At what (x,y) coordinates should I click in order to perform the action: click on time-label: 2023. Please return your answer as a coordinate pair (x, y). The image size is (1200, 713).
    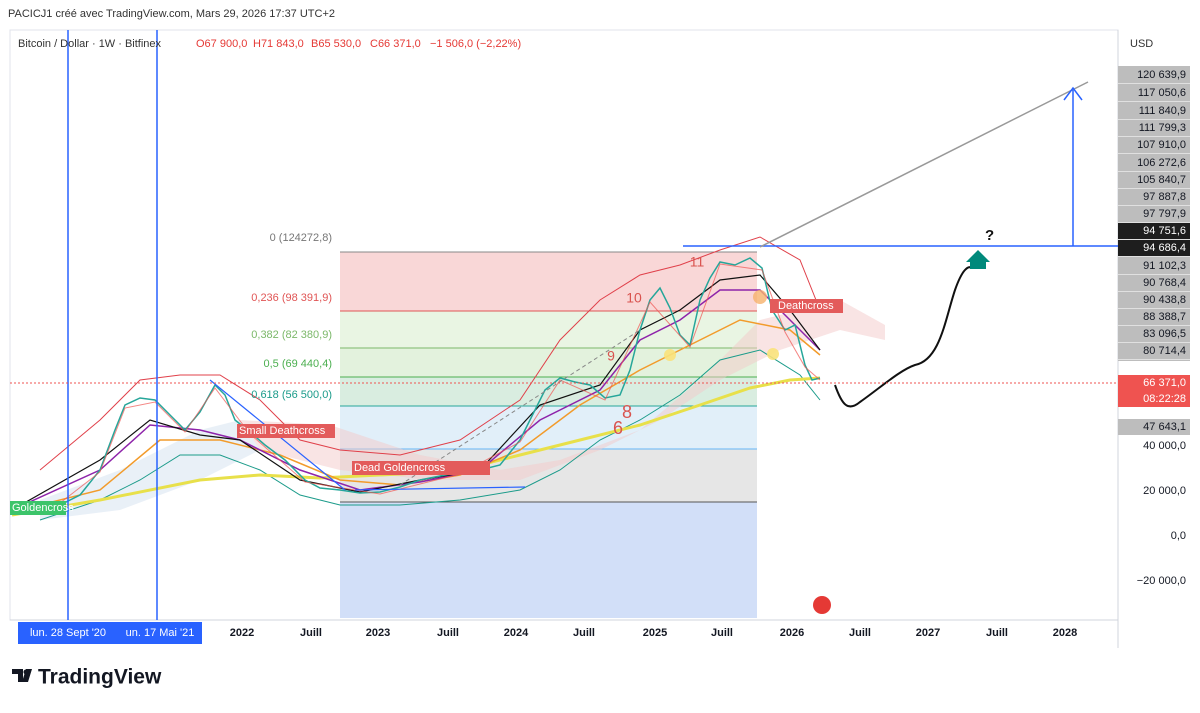
    Looking at the image, I should click on (378, 633).